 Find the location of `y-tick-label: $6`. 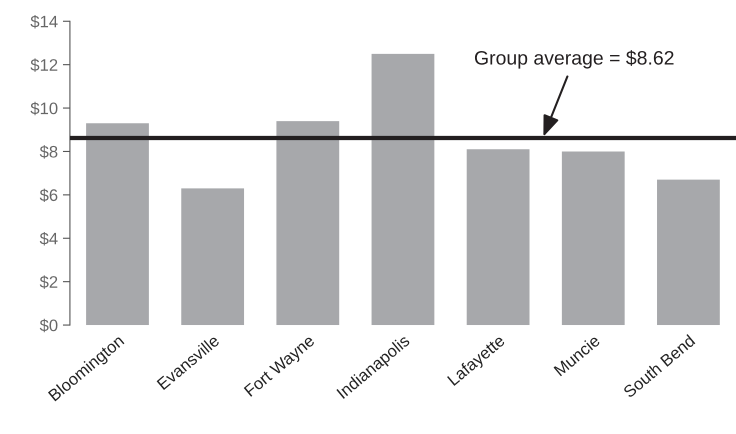

y-tick-label: $6 is located at coordinates (49, 195).